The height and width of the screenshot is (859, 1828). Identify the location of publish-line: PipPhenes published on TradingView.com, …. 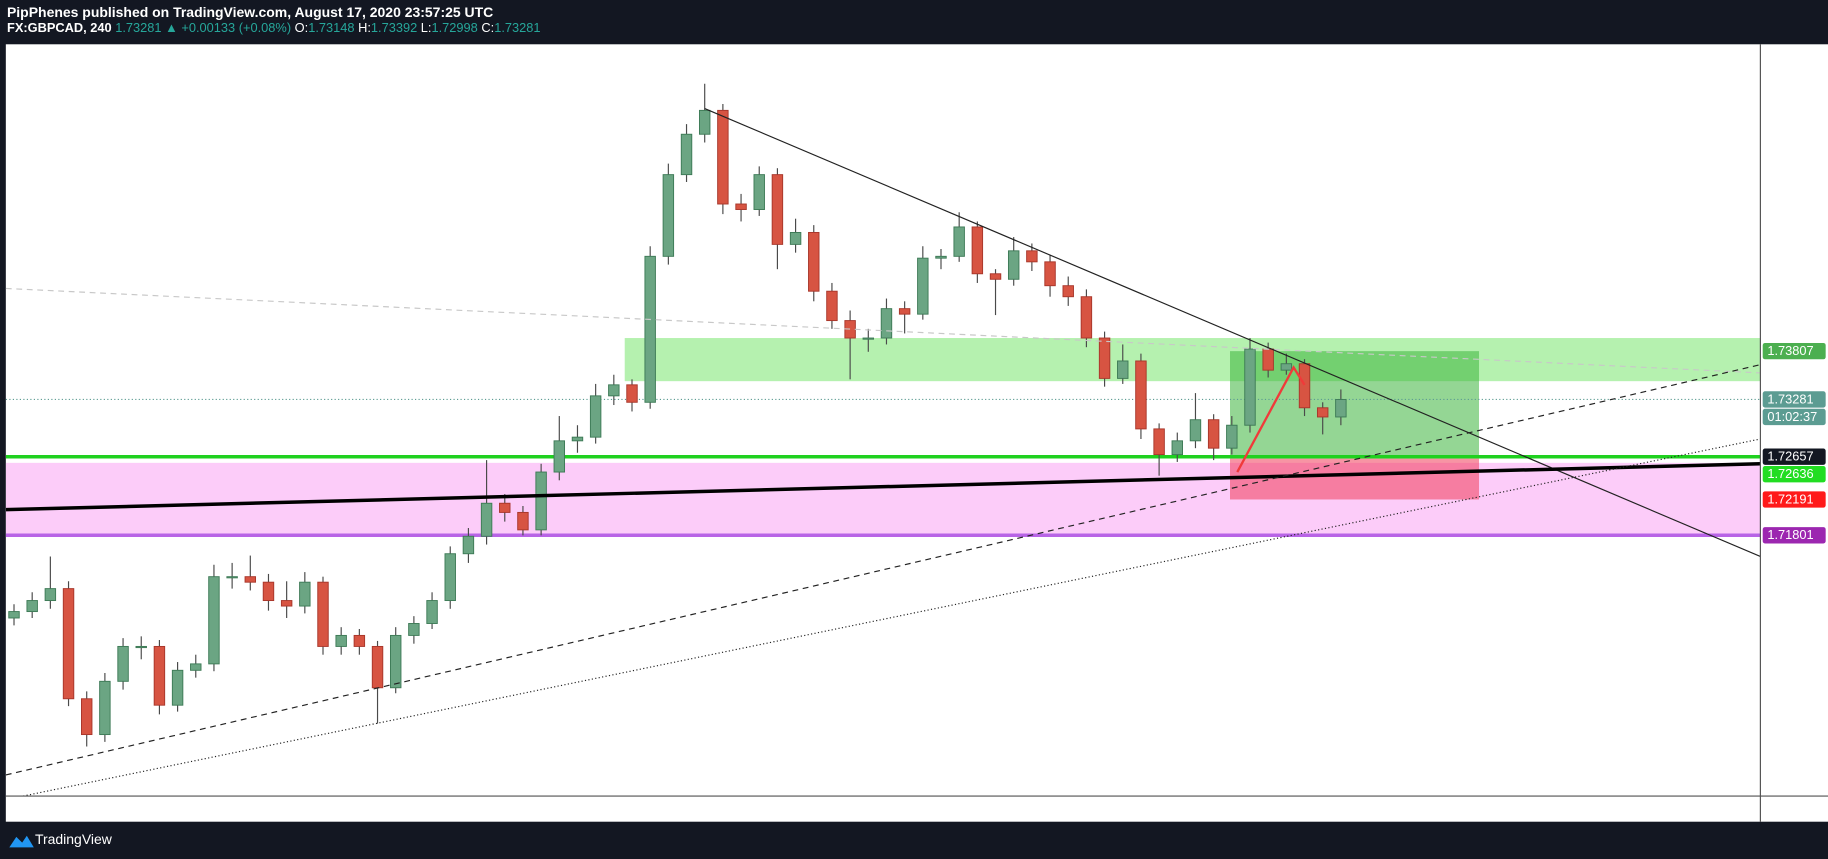
(250, 12).